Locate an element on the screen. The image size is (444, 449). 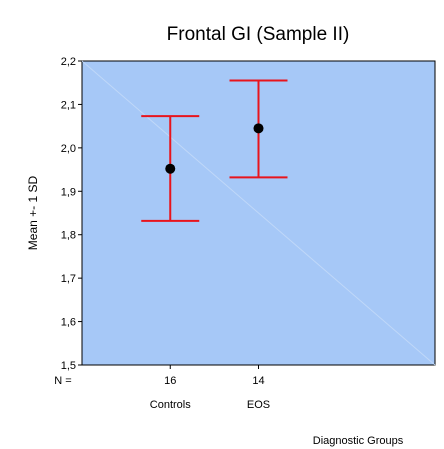
error-bars is located at coordinates (214, 150).